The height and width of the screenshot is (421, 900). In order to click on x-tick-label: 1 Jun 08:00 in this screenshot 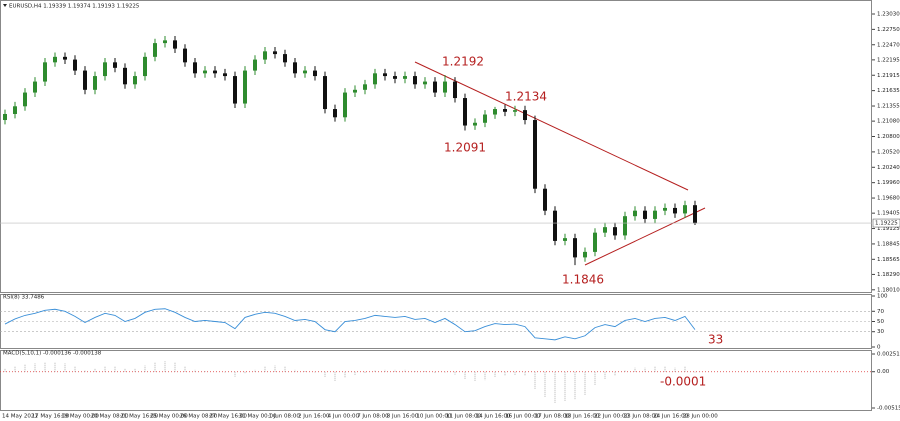, I will do `click(284, 417)`.